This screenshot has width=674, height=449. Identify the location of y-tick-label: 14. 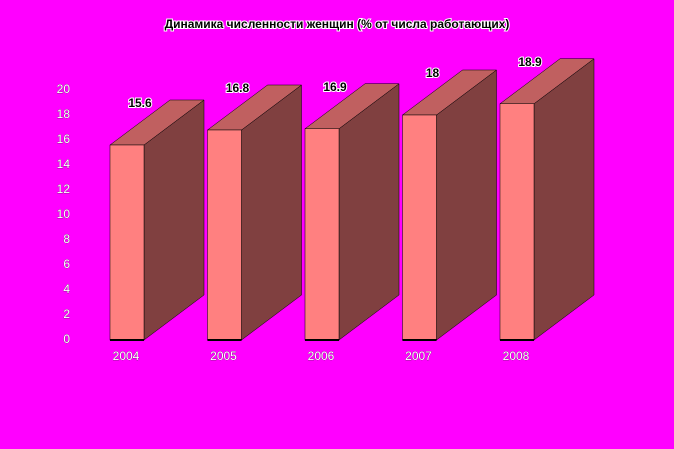
(64, 164).